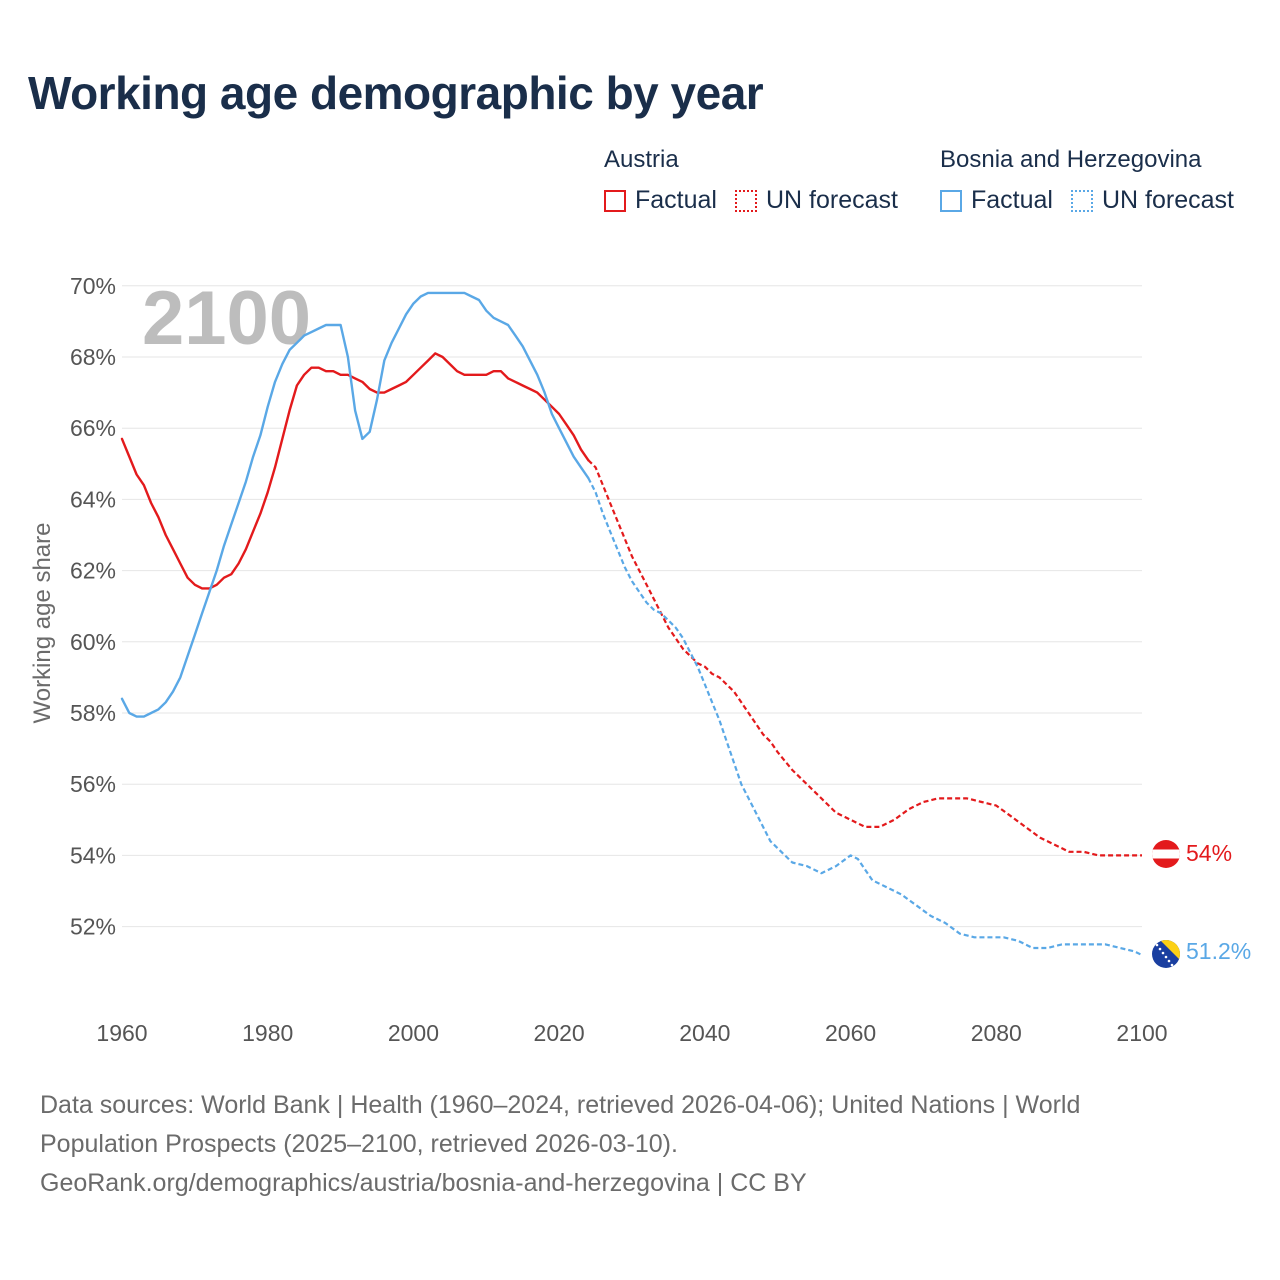 Image resolution: width=1280 pixels, height=1280 pixels. I want to click on legend-austria: Austria Factual UN forecast, so click(760, 180).